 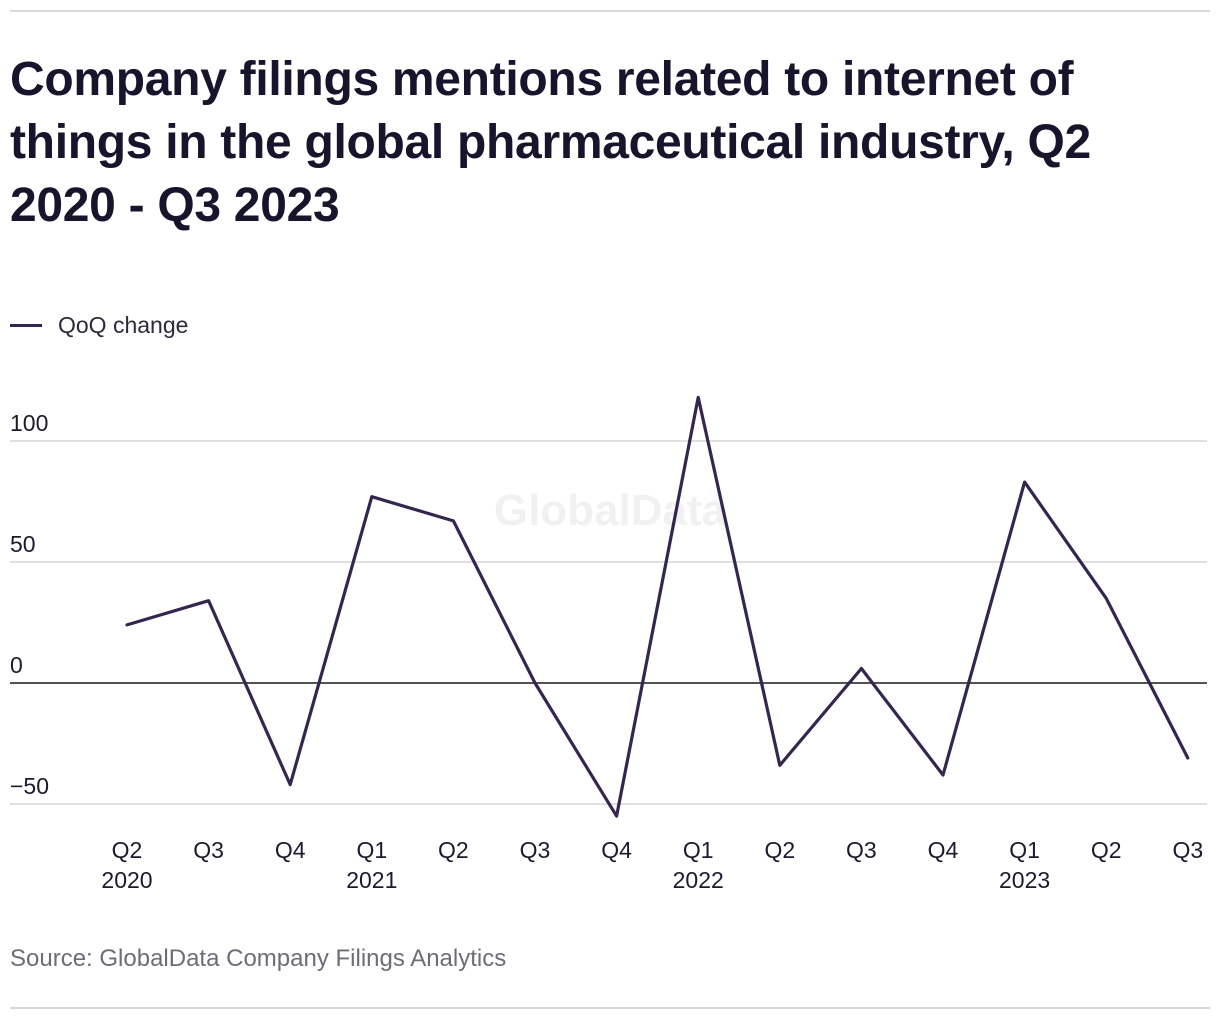 What do you see at coordinates (16, 665) in the screenshot?
I see `y-tick-label: 0` at bounding box center [16, 665].